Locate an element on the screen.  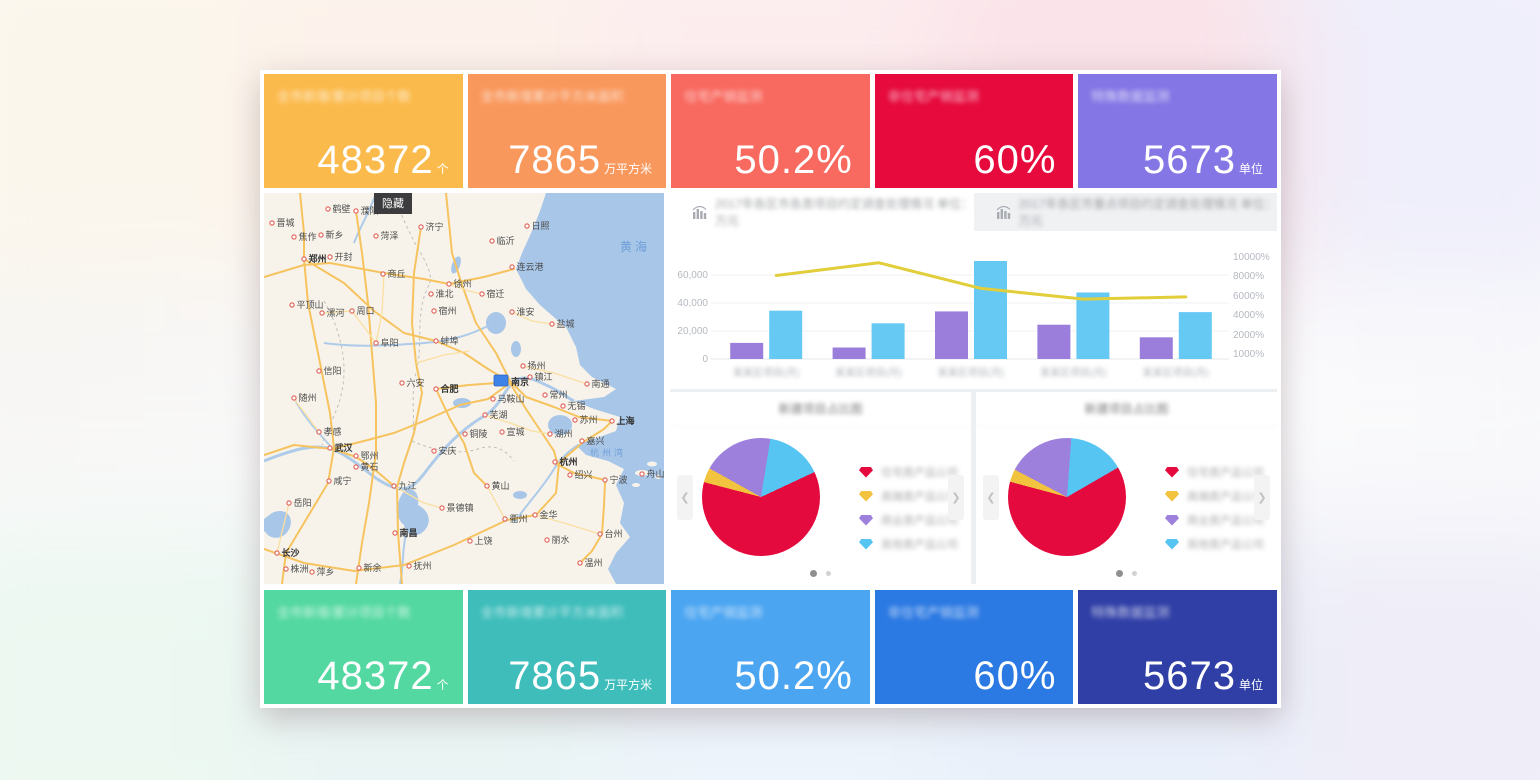
stat-title: 特殊数据监测 is located at coordinates (1130, 96).